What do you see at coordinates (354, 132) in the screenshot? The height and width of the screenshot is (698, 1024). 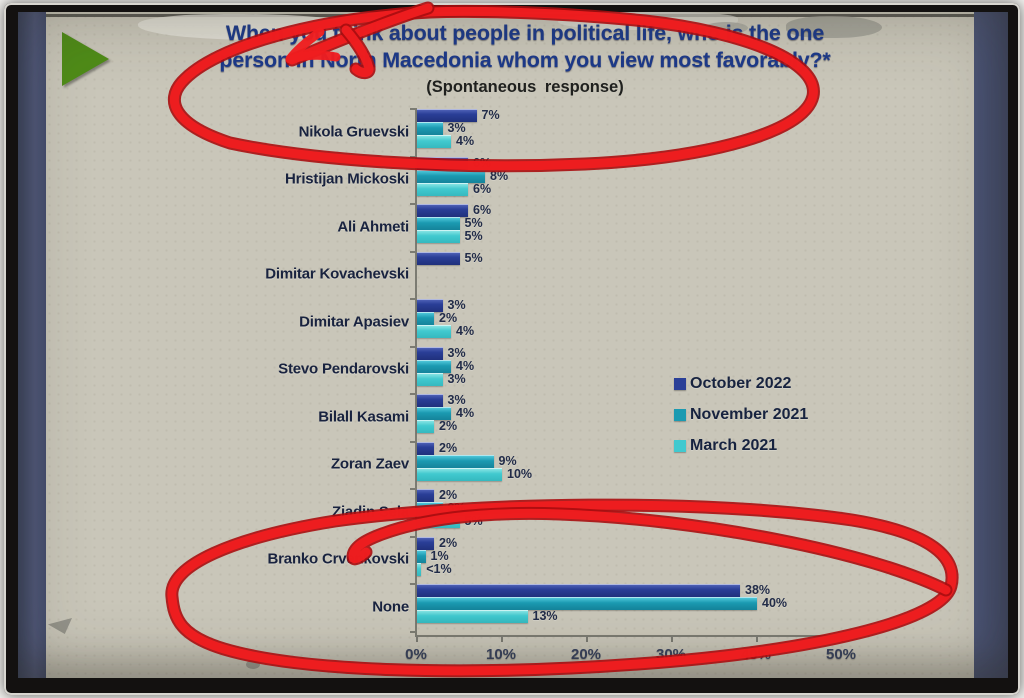 I see `category-label: Nikola Gruevski` at bounding box center [354, 132].